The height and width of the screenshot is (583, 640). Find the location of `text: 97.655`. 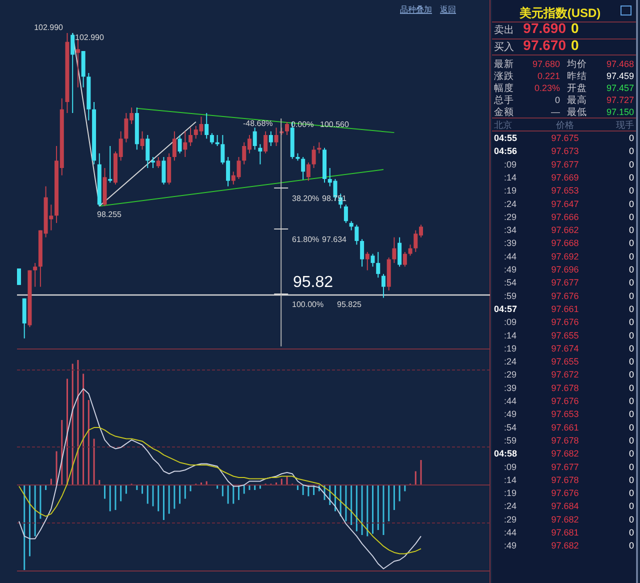

text: 97.655 is located at coordinates (565, 361).